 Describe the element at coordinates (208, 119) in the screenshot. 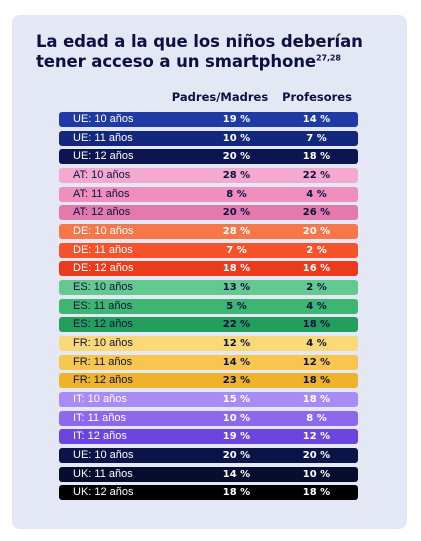

I see `table-row: UE: 10 años 19 % 14 %` at that location.